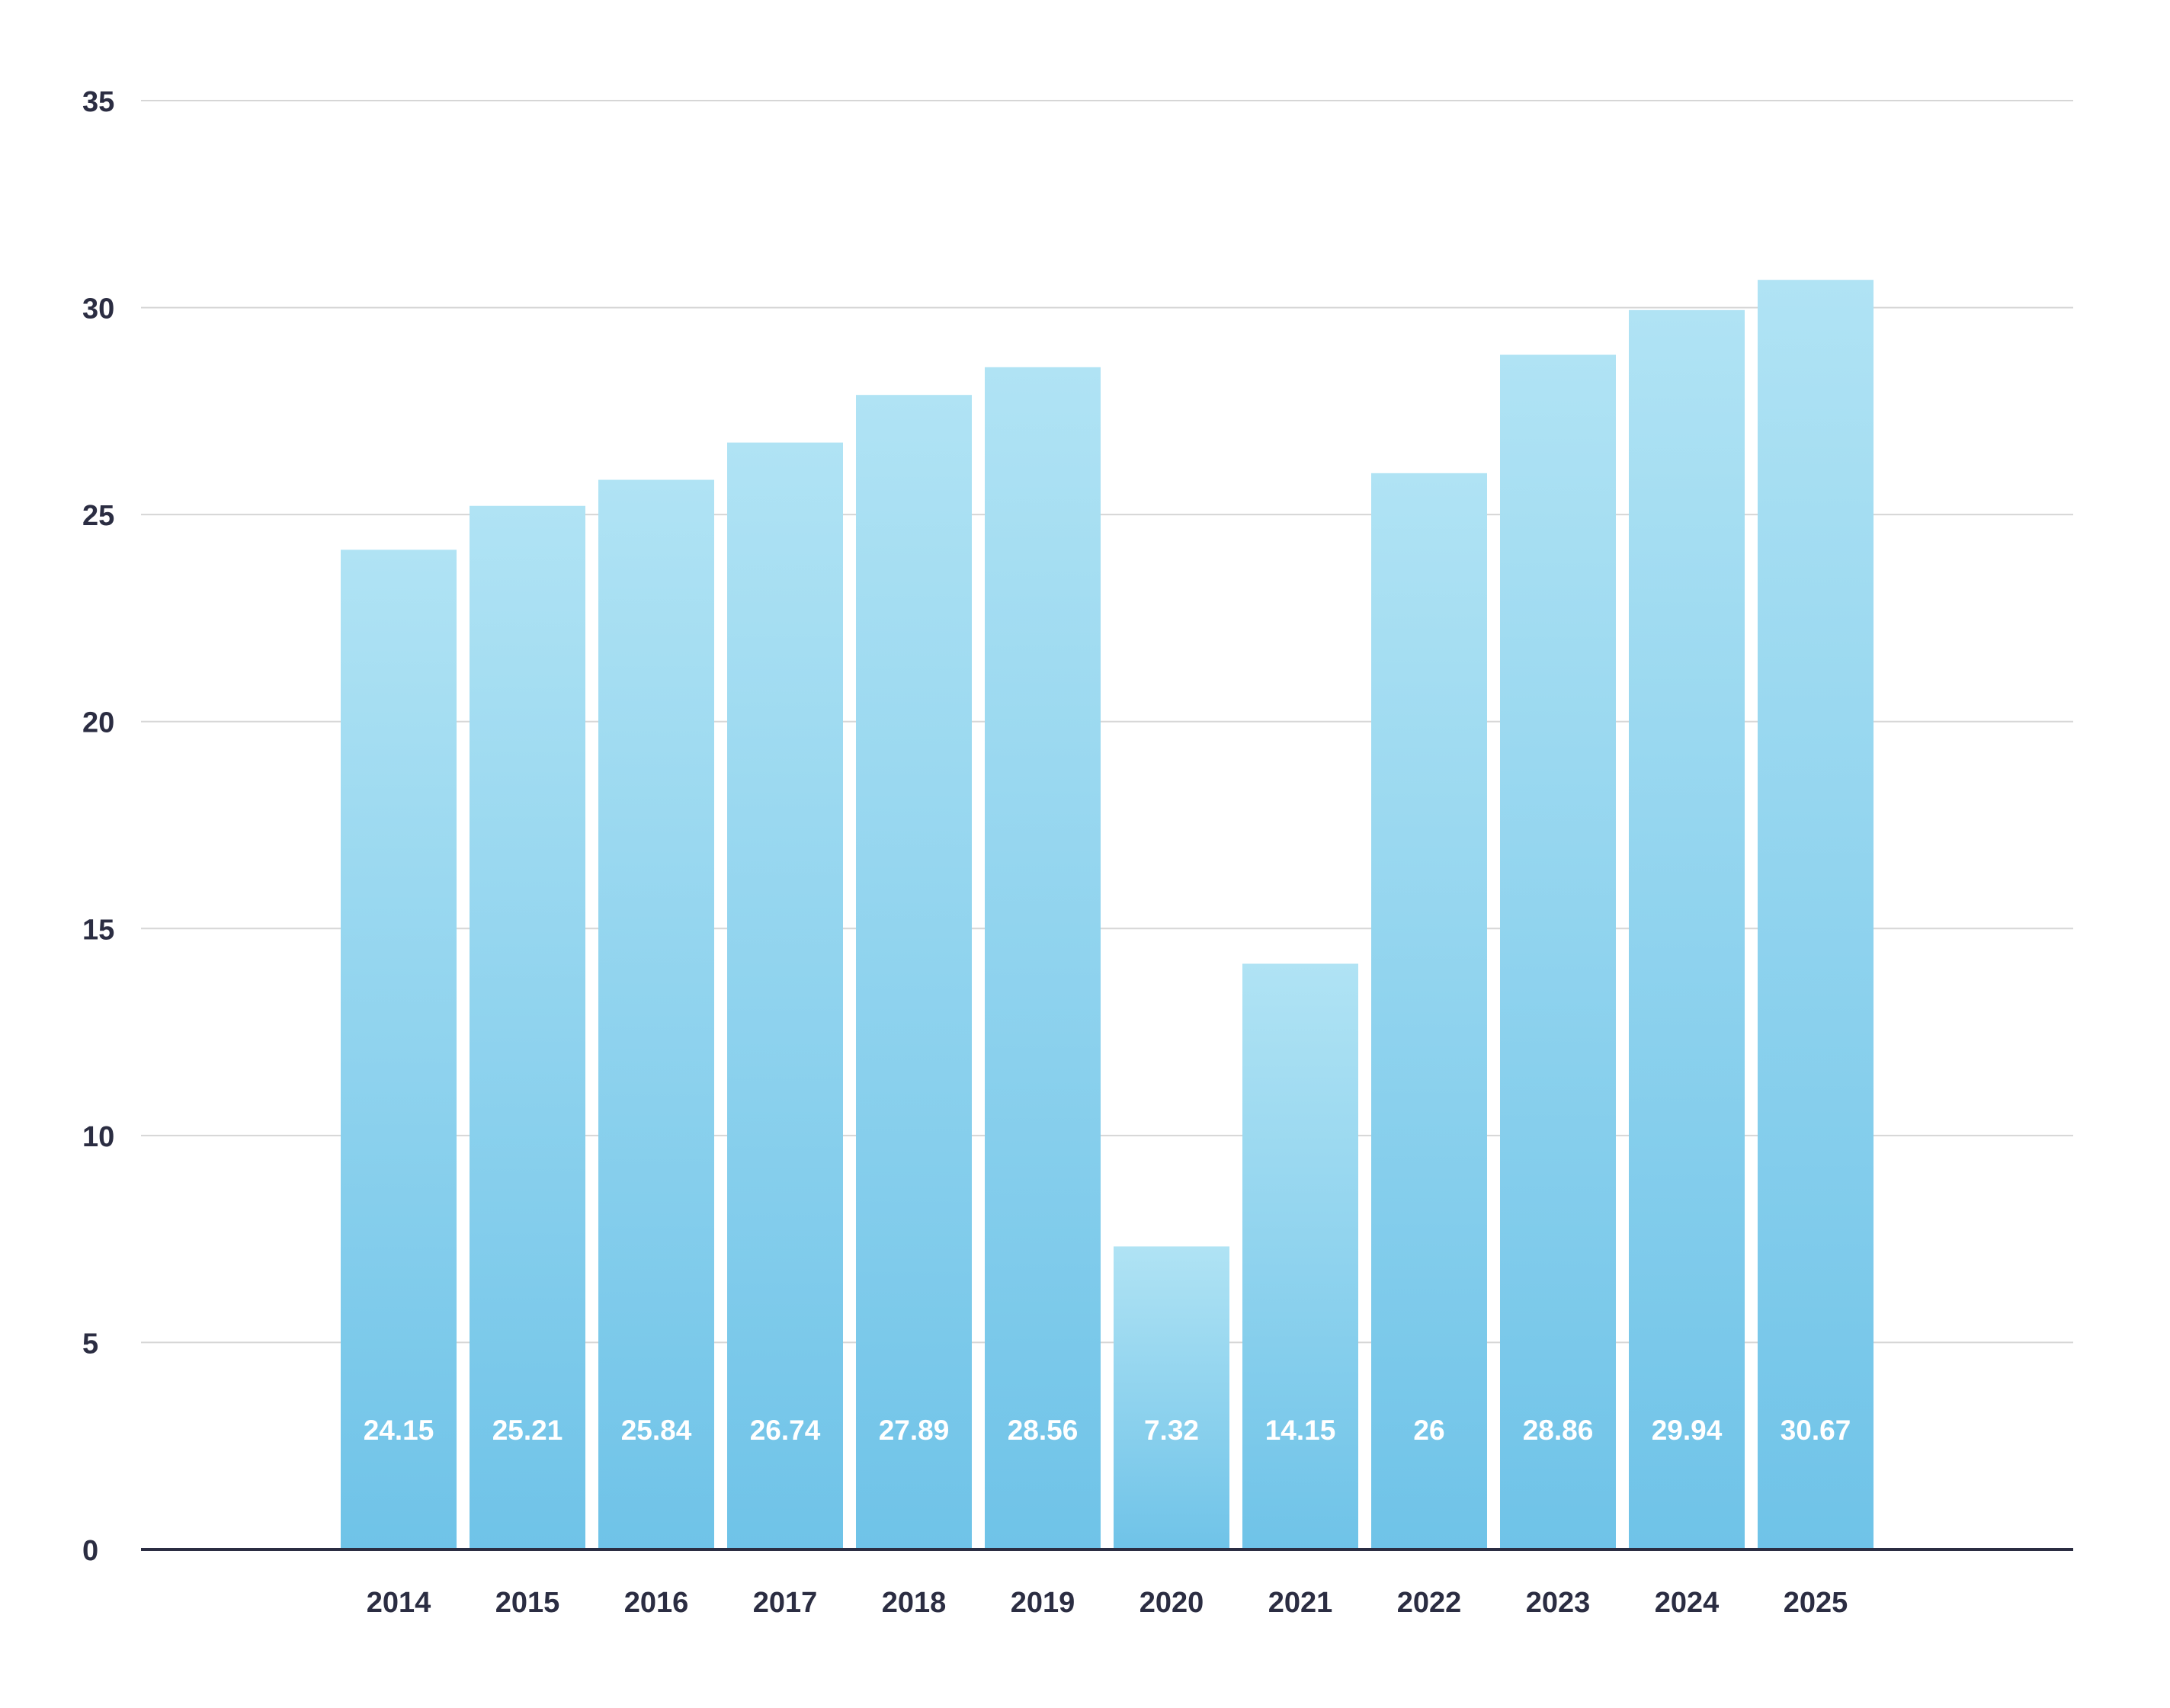 This screenshot has width=2170, height=1708. I want to click on bar-2024, so click(1687, 929).